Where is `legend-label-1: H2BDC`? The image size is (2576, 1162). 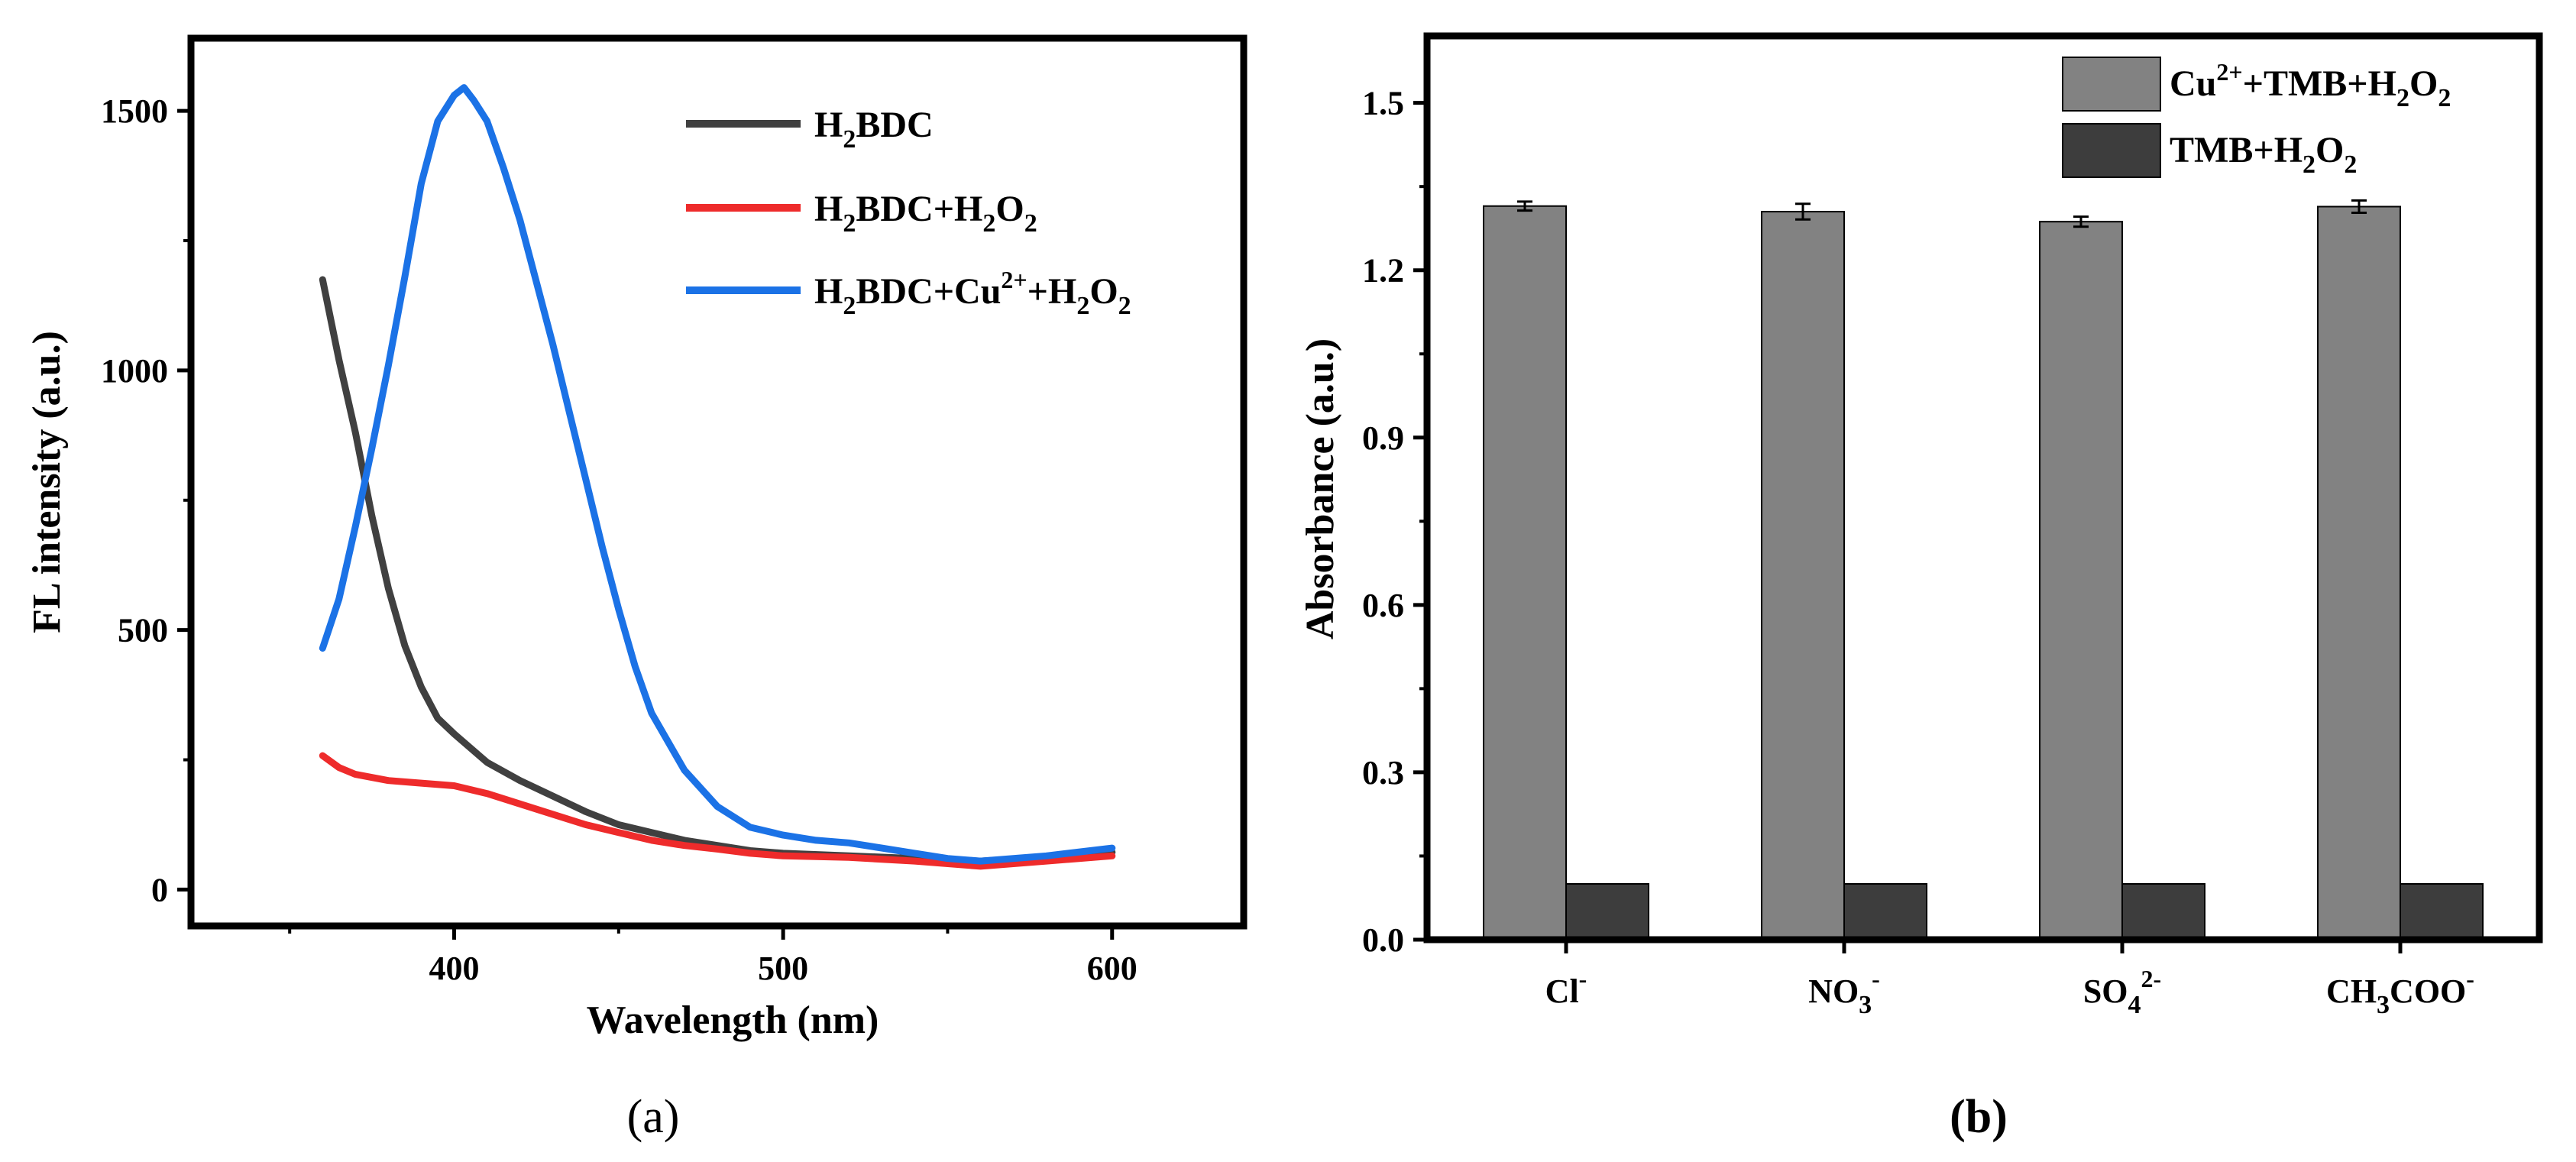
legend-label-1: H2BDC is located at coordinates (874, 129).